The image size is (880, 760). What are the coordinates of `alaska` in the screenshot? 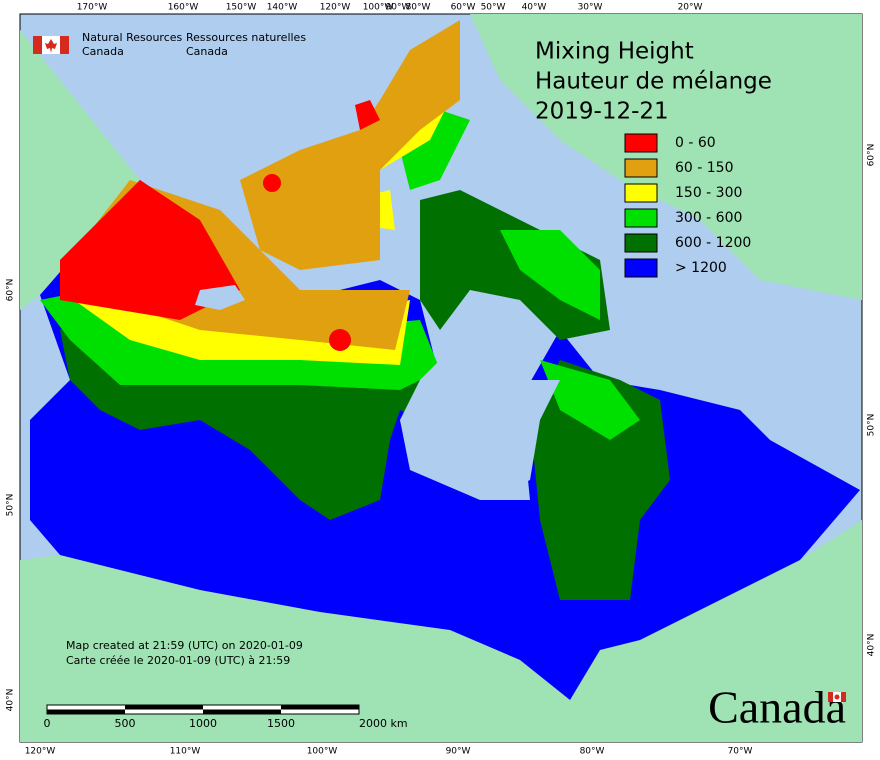 It's located at (80, 170).